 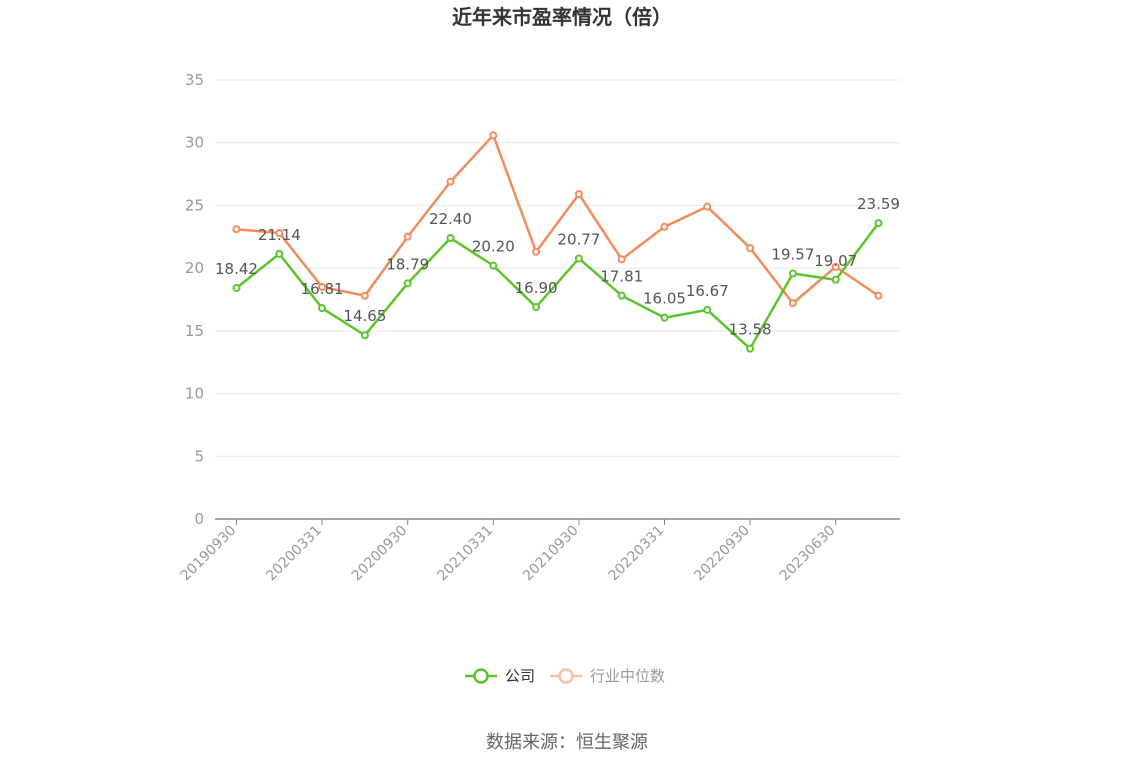 What do you see at coordinates (627, 676) in the screenshot?
I see `legend-label: 行业中位数` at bounding box center [627, 676].